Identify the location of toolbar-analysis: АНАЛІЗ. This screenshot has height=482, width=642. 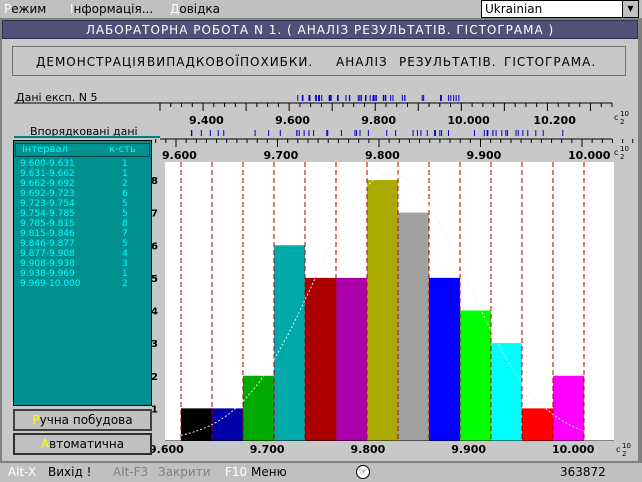
(362, 62).